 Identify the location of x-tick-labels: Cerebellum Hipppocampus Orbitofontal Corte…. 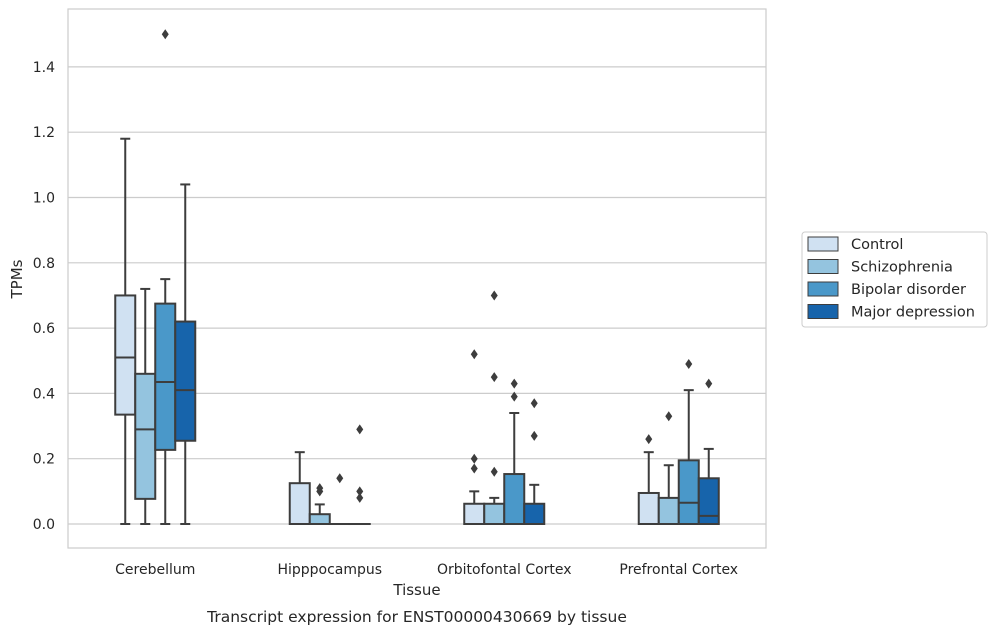
(426, 570).